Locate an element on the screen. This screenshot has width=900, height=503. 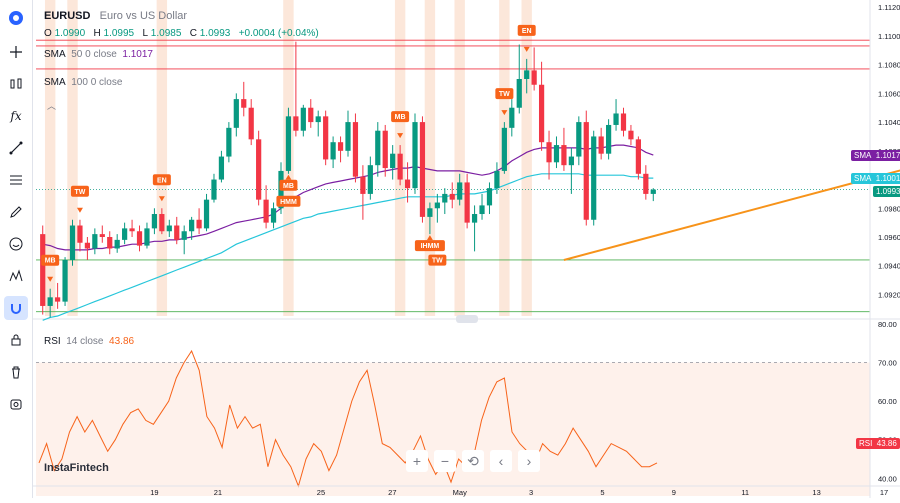
scroll-right-button: › is located at coordinates (529, 461).